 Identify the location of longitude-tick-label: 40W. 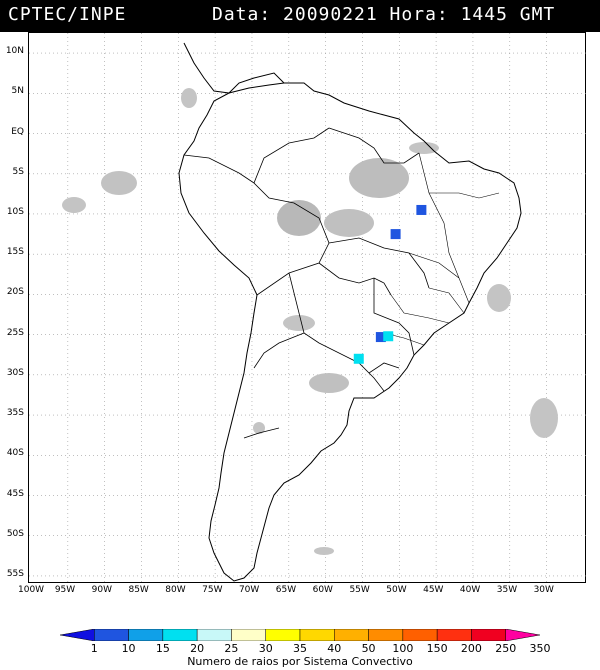
(470, 590).